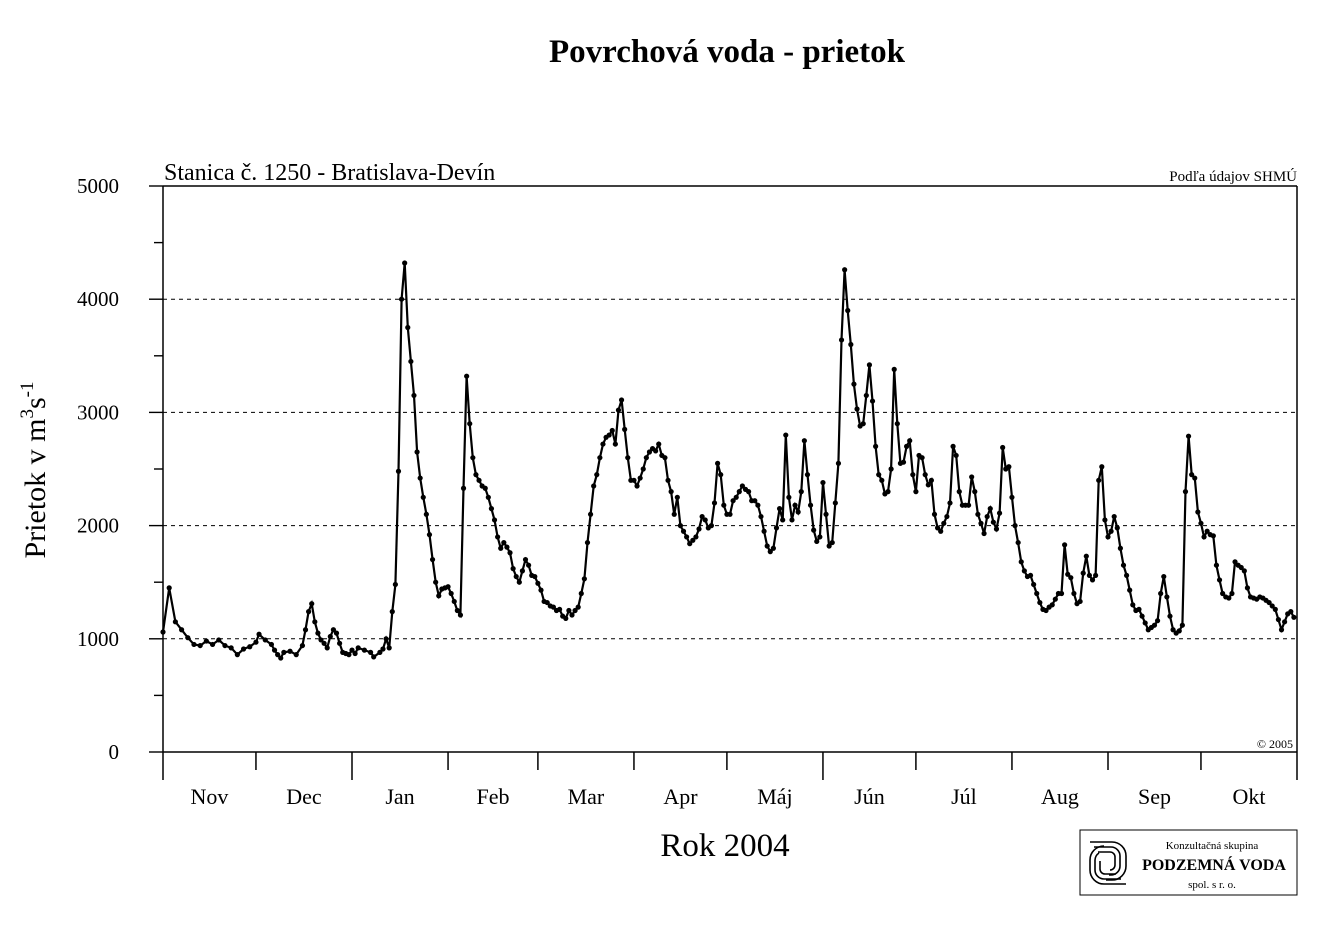 This screenshot has width=1321, height=928. Describe the element at coordinates (35, 489) in the screenshot. I see `y-axis-label-main: Prietok v m` at that location.